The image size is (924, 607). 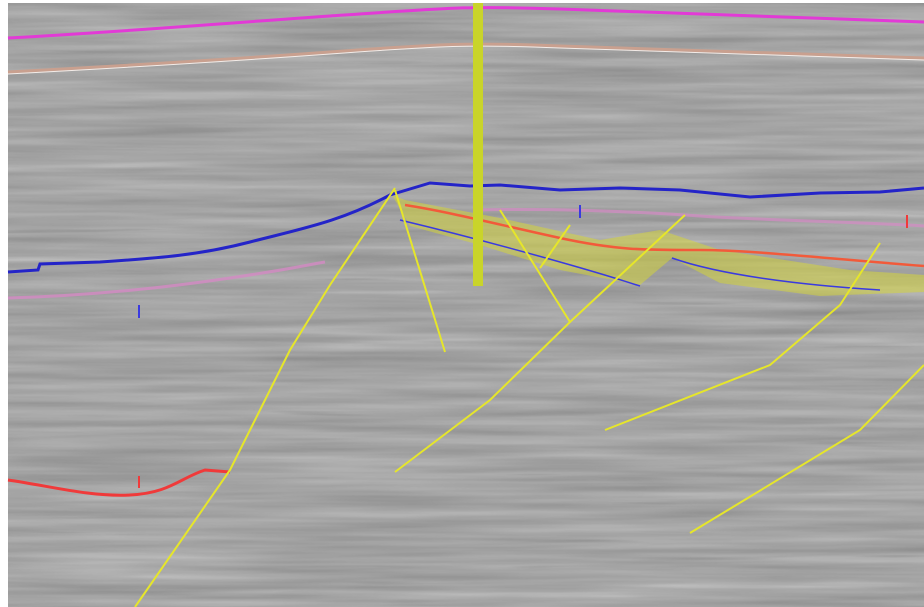 I want to click on highlighted-interval, so click(x=658, y=245).